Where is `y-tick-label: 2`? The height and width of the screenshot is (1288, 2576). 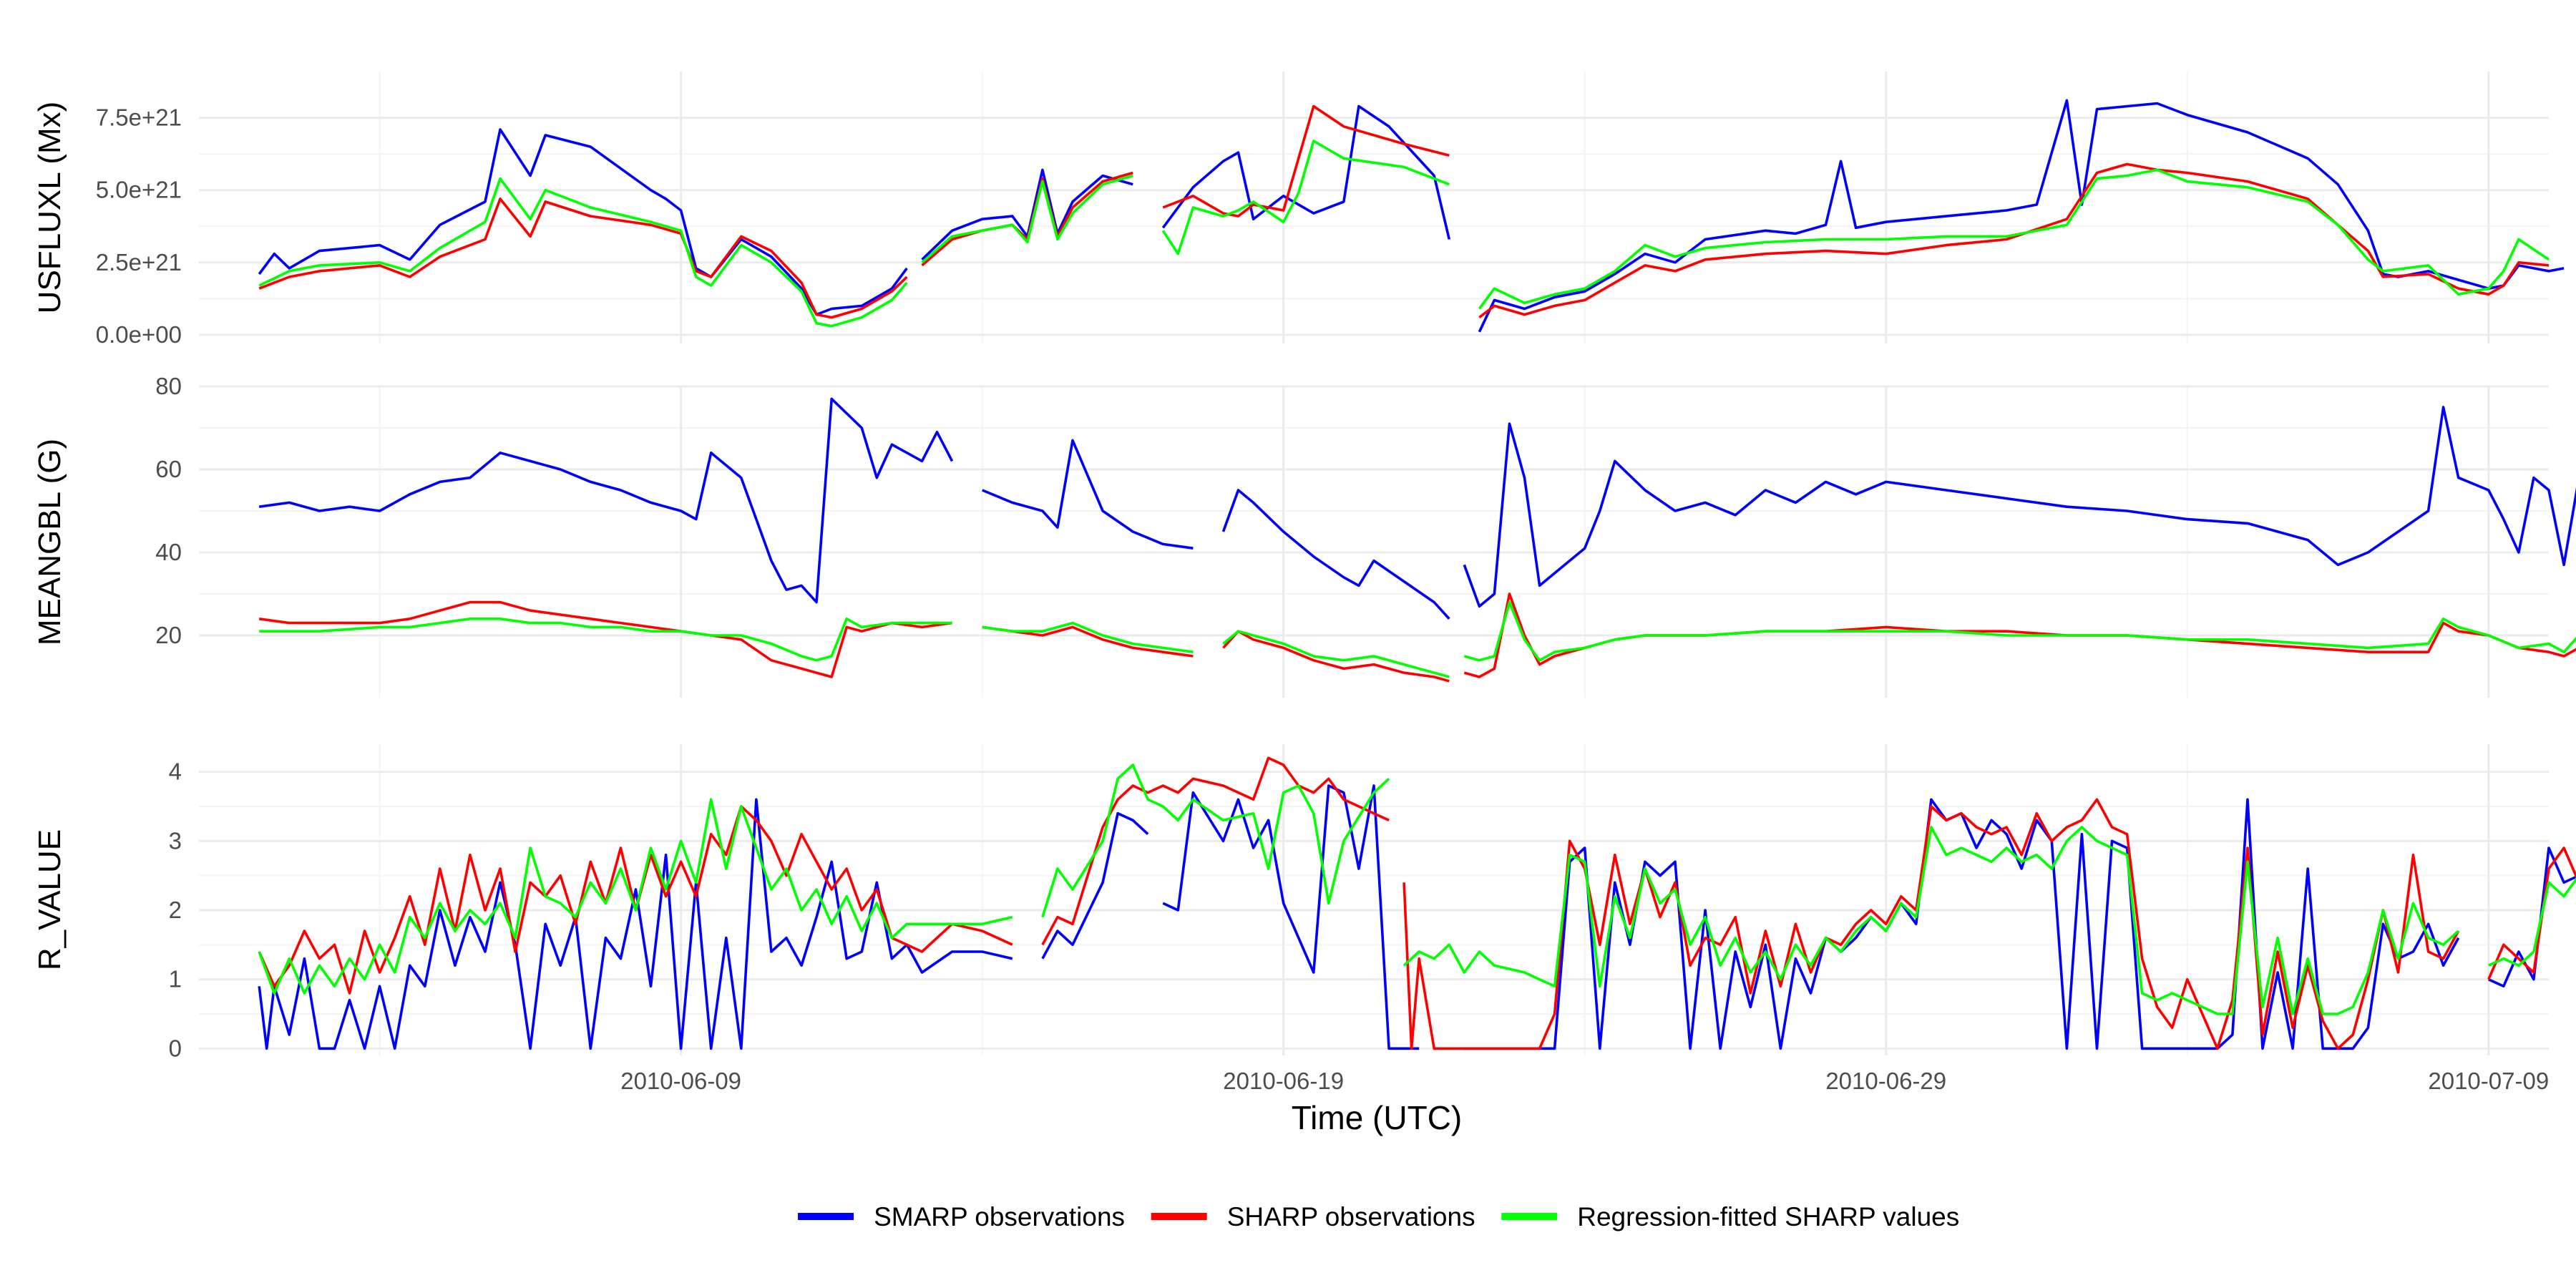 y-tick-label: 2 is located at coordinates (175, 910).